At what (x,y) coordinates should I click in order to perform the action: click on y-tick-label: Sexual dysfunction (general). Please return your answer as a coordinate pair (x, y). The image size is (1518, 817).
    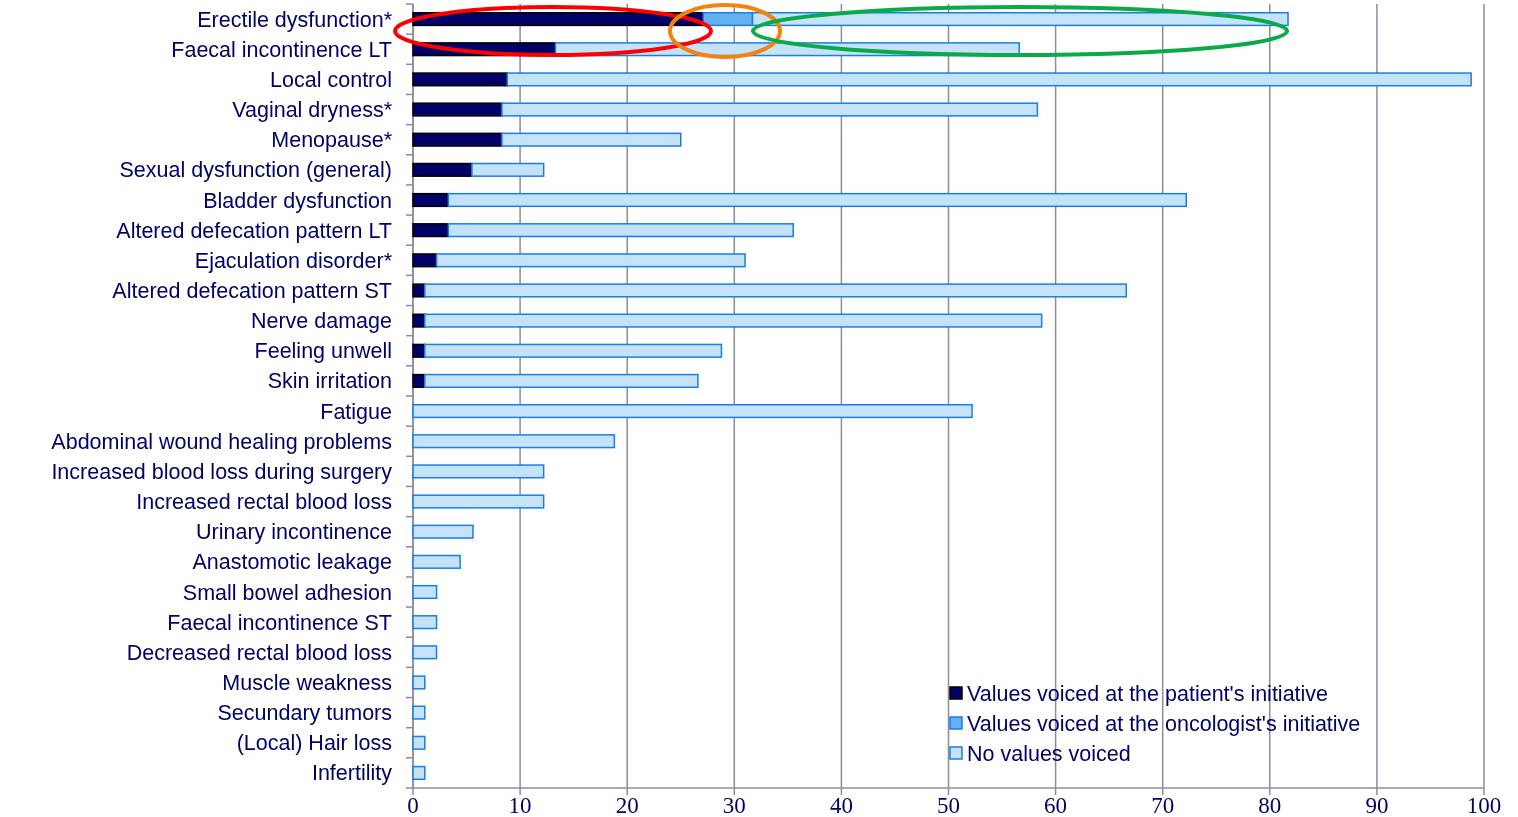
    Looking at the image, I should click on (255, 170).